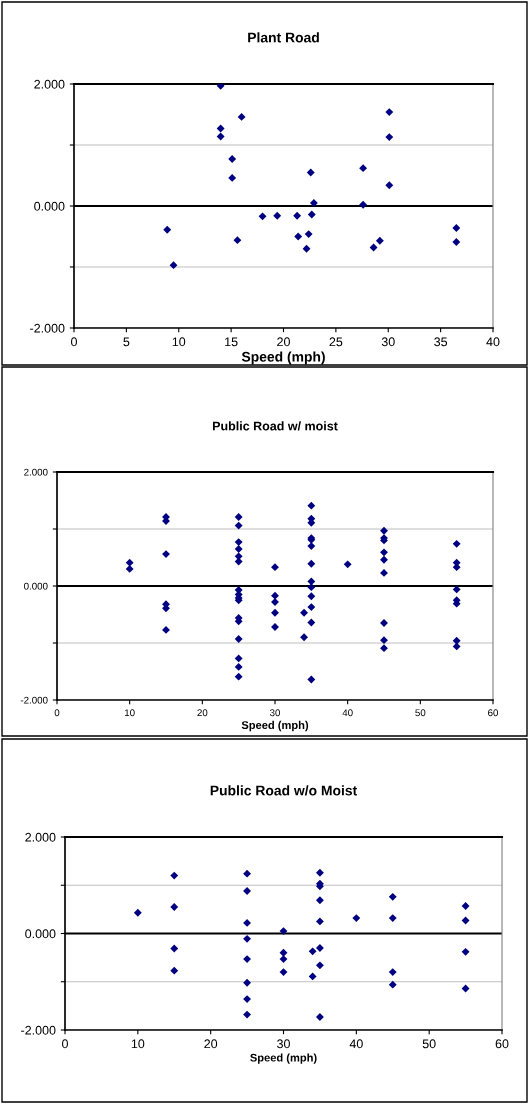 The height and width of the screenshot is (1104, 529). What do you see at coordinates (126, 342) in the screenshot?
I see `x-tick-label: 5` at bounding box center [126, 342].